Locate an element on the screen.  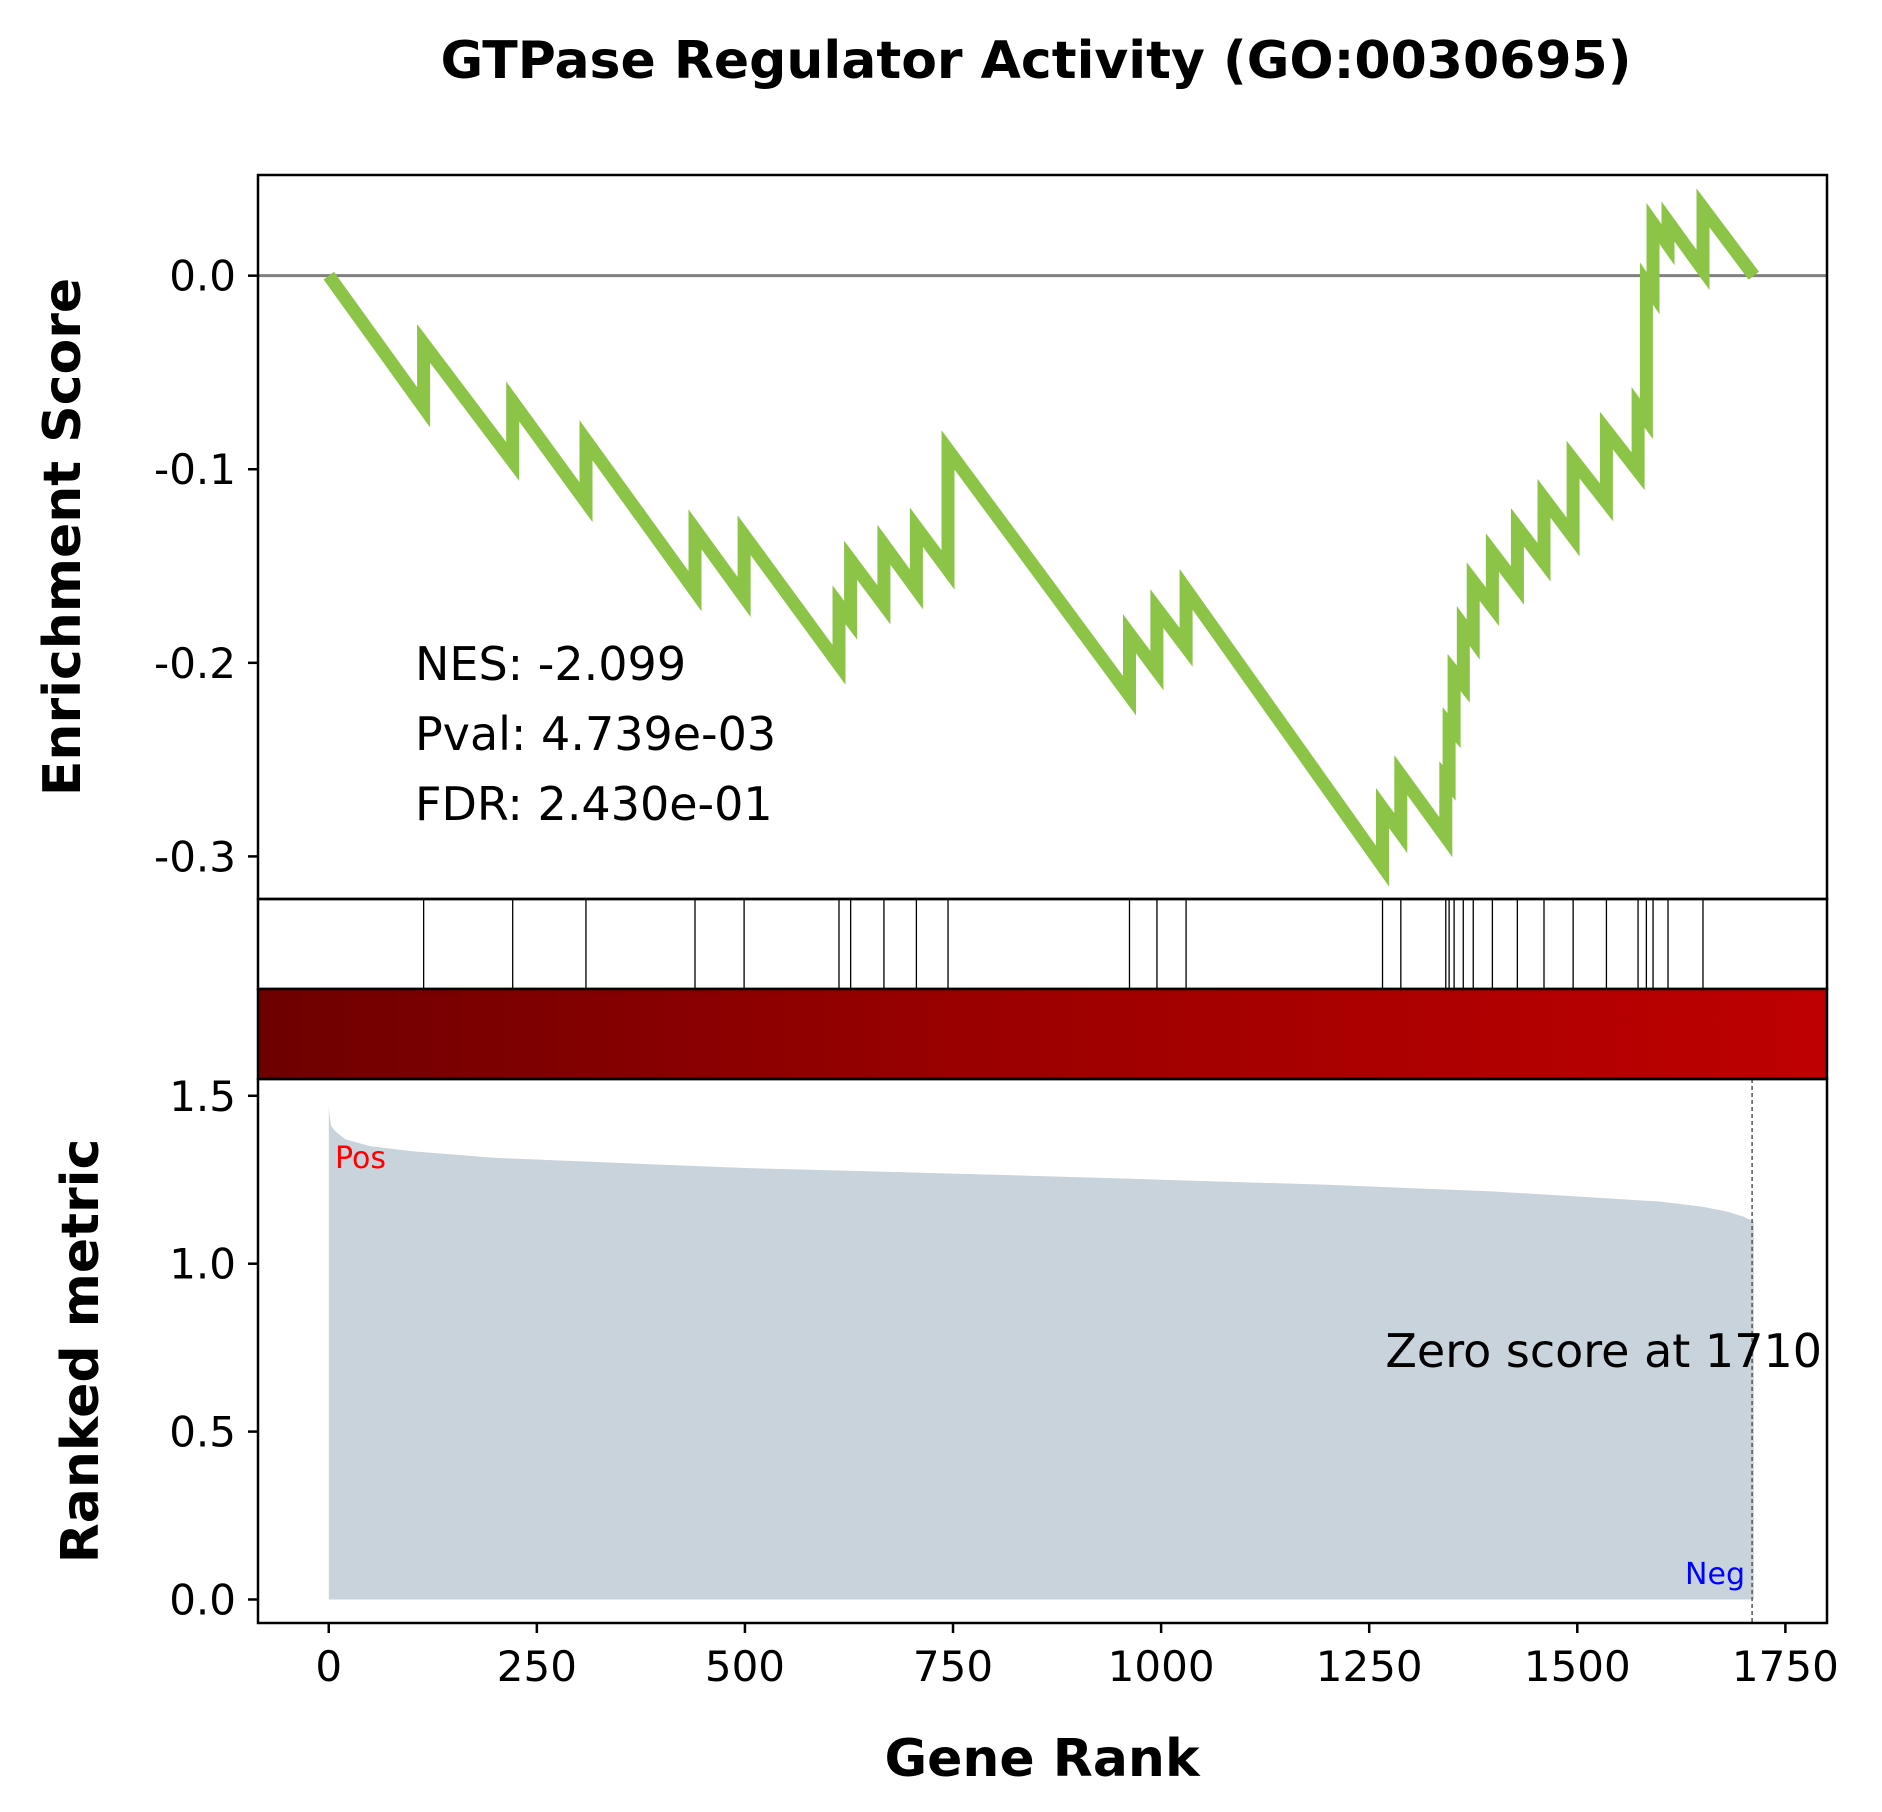
es-y-tick-label: -0.2 is located at coordinates (195, 663).